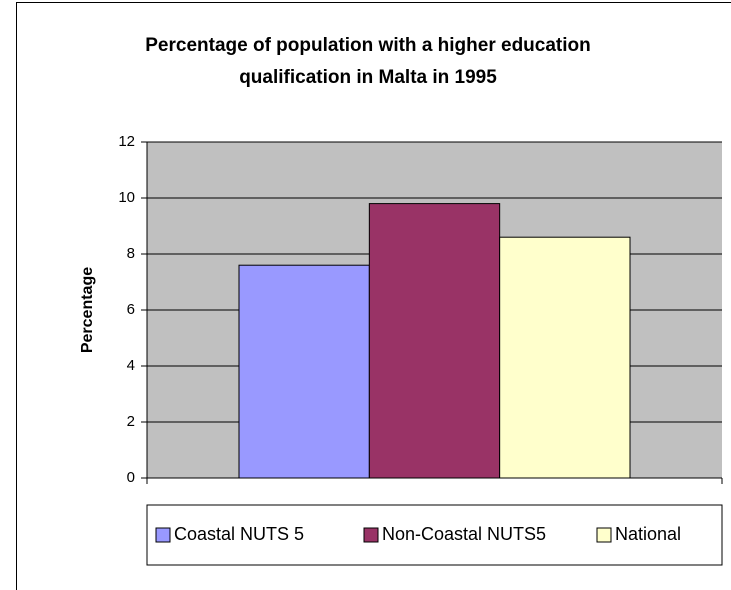 This screenshot has height=590, width=731. What do you see at coordinates (126, 197) in the screenshot?
I see `y-tick-label: 10` at bounding box center [126, 197].